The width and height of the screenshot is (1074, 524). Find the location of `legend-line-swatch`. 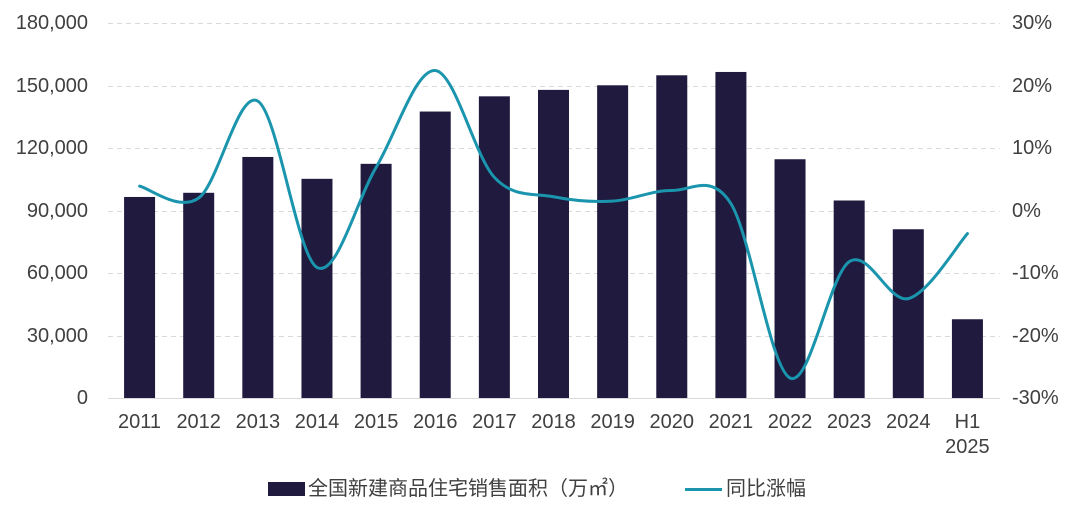

legend-line-swatch is located at coordinates (703, 489).